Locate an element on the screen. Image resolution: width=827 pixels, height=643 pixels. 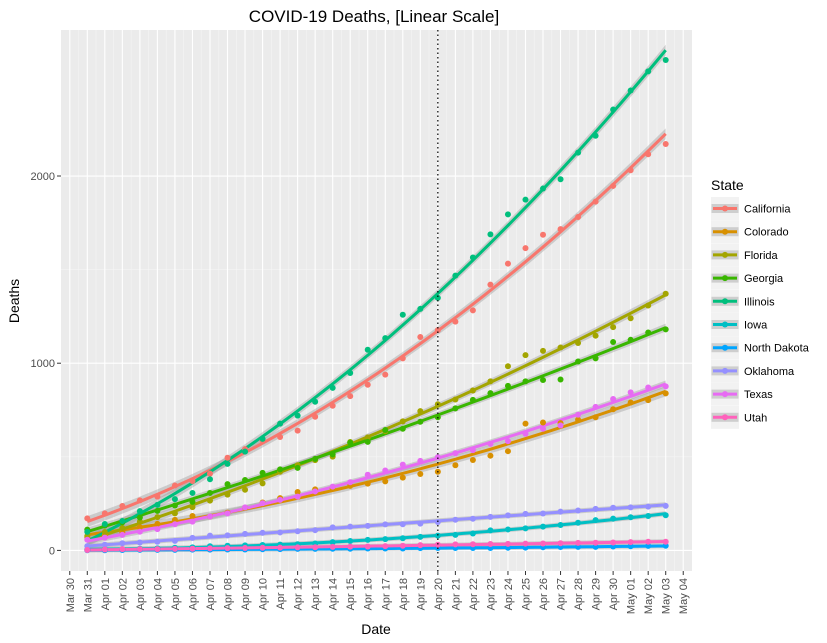
x-tick-label: Apr 25 is located at coordinates (526, 594).